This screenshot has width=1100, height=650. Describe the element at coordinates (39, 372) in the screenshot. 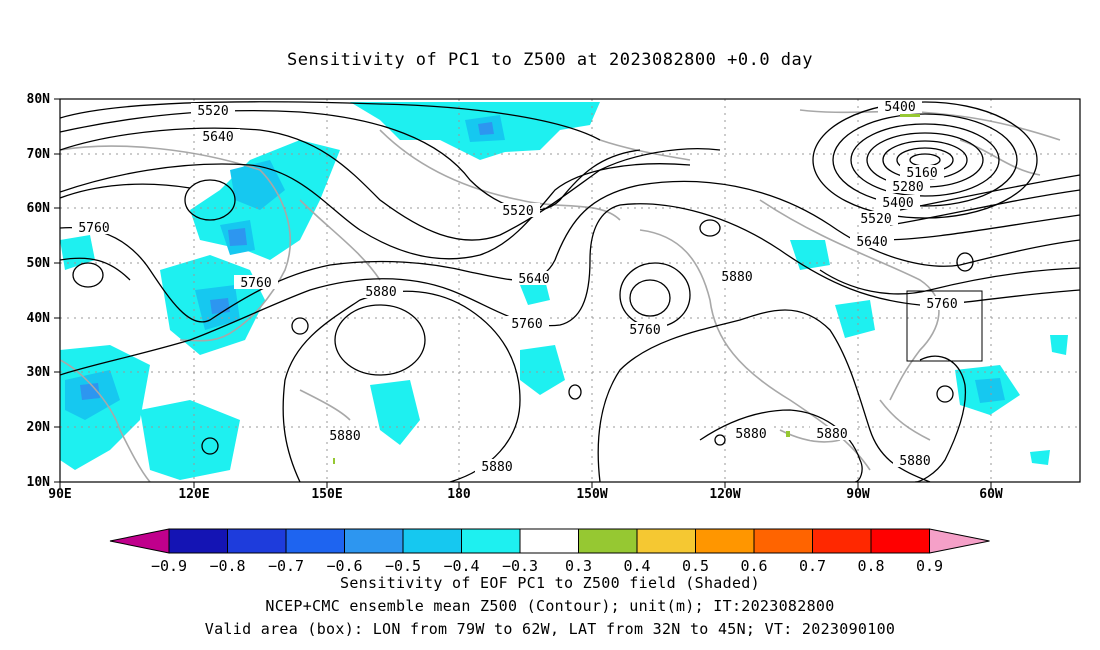

I see `lat-tick-label: 30N` at that location.